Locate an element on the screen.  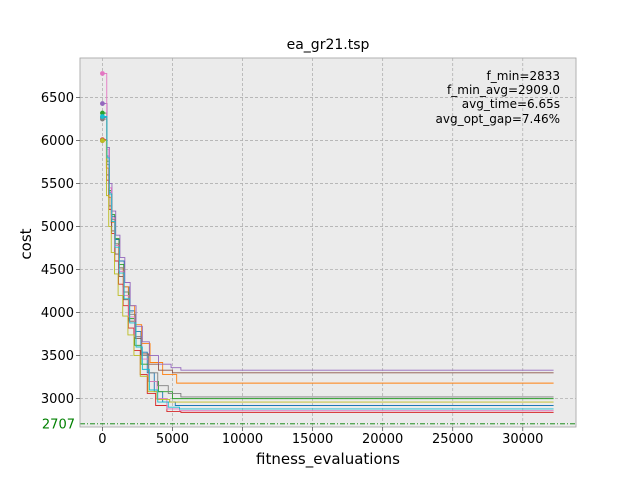
x-tick-label: 0 is located at coordinates (102, 439).